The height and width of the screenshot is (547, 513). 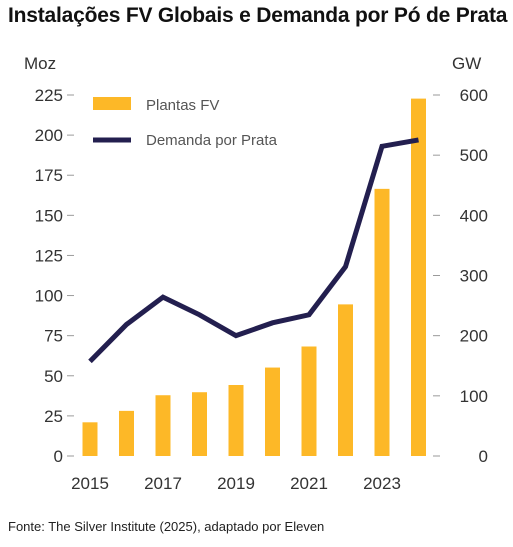 What do you see at coordinates (382, 483) in the screenshot?
I see `x-tick-label: 2023` at bounding box center [382, 483].